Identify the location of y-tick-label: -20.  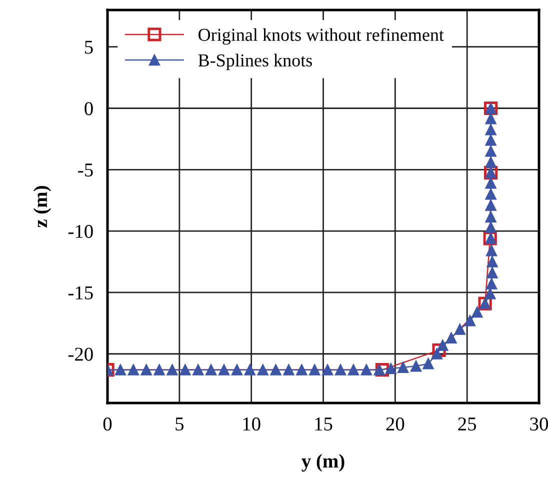
(80, 354).